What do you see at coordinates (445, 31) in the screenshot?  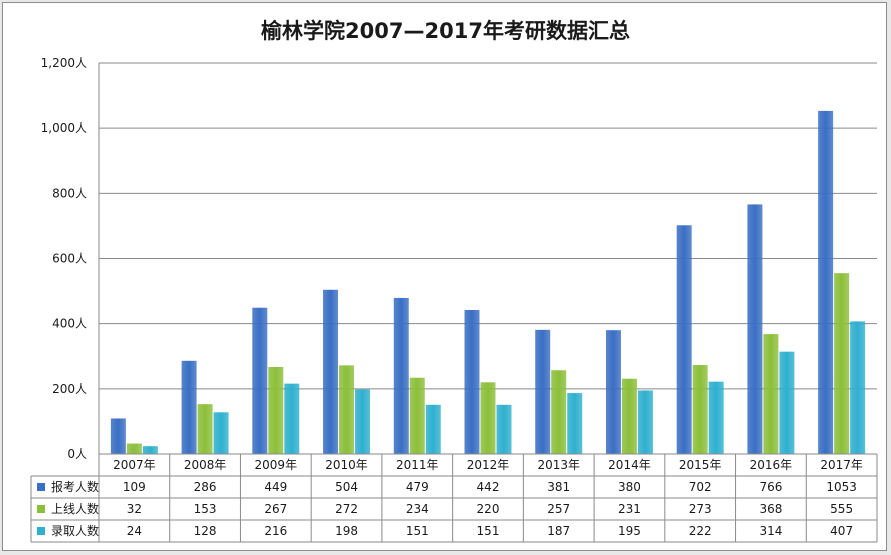 I see `chart-title: 榆林学院2007—2017年考研数据汇总` at bounding box center [445, 31].